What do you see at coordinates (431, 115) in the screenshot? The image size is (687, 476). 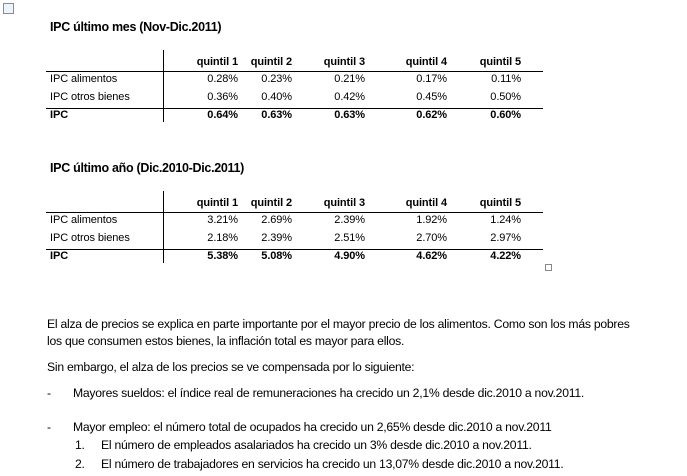 I see `table-cell: 0.62%` at bounding box center [431, 115].